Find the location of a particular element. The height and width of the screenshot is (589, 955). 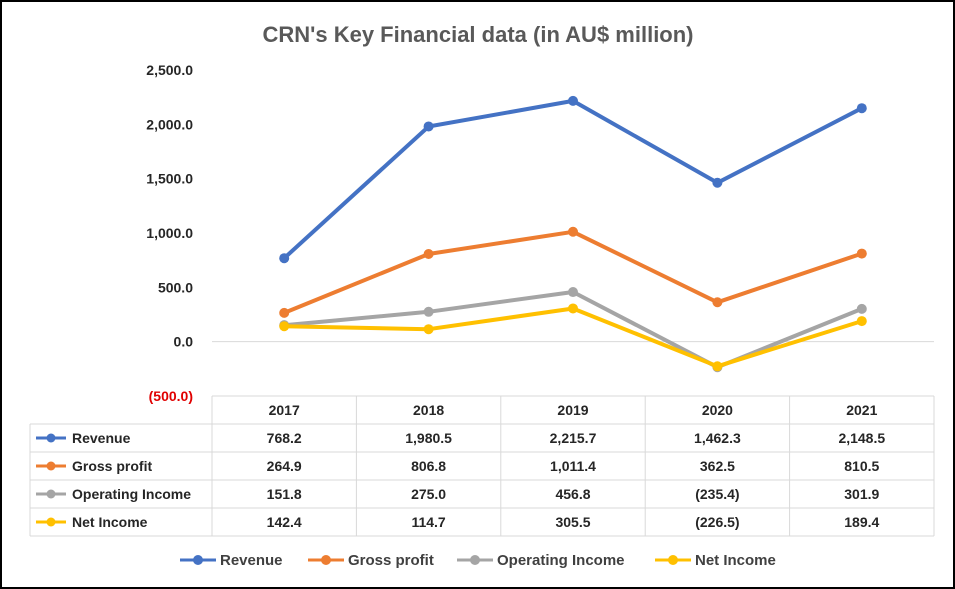

series-net-income is located at coordinates (573, 337).